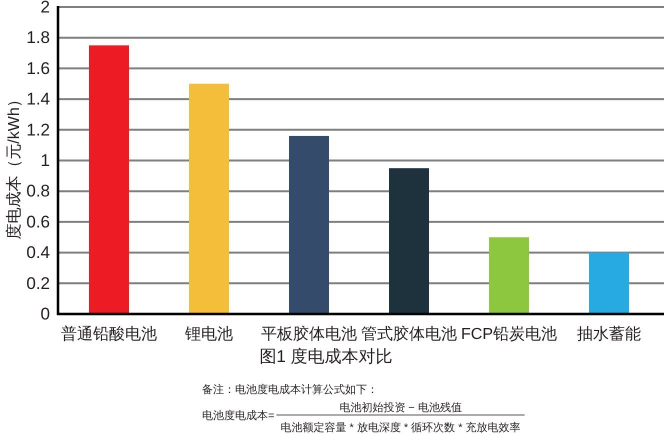 The image size is (664, 434). I want to click on y-tick-label: 0.8, so click(38, 191).